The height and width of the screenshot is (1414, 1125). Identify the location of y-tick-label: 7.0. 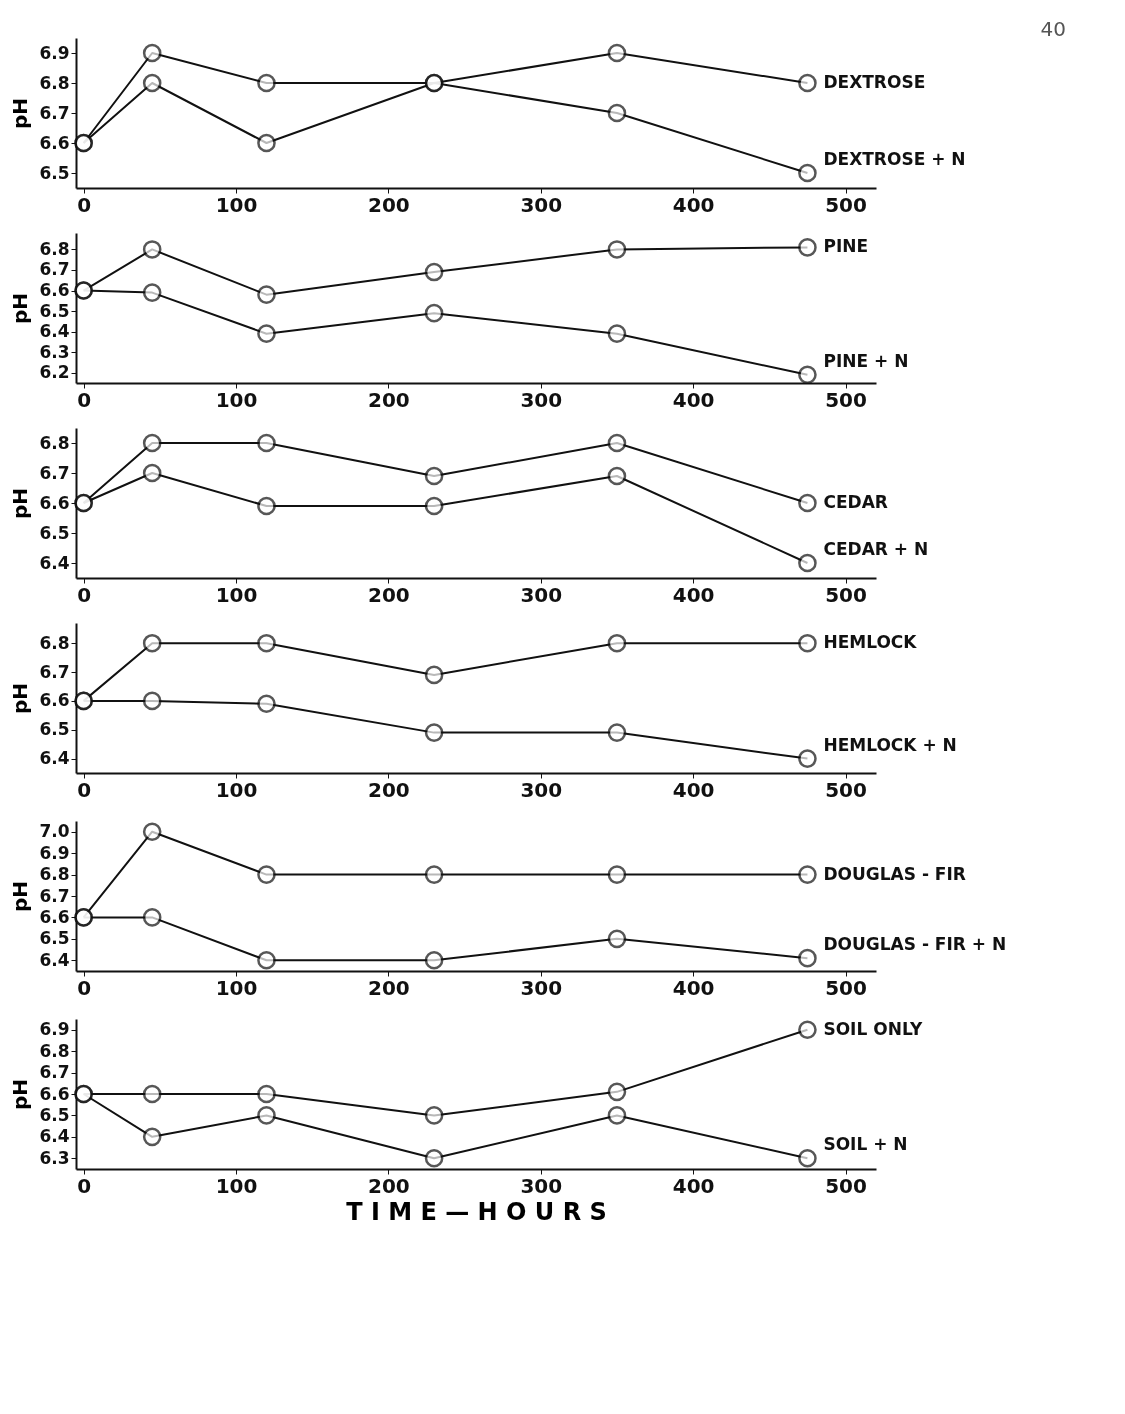
(54, 831).